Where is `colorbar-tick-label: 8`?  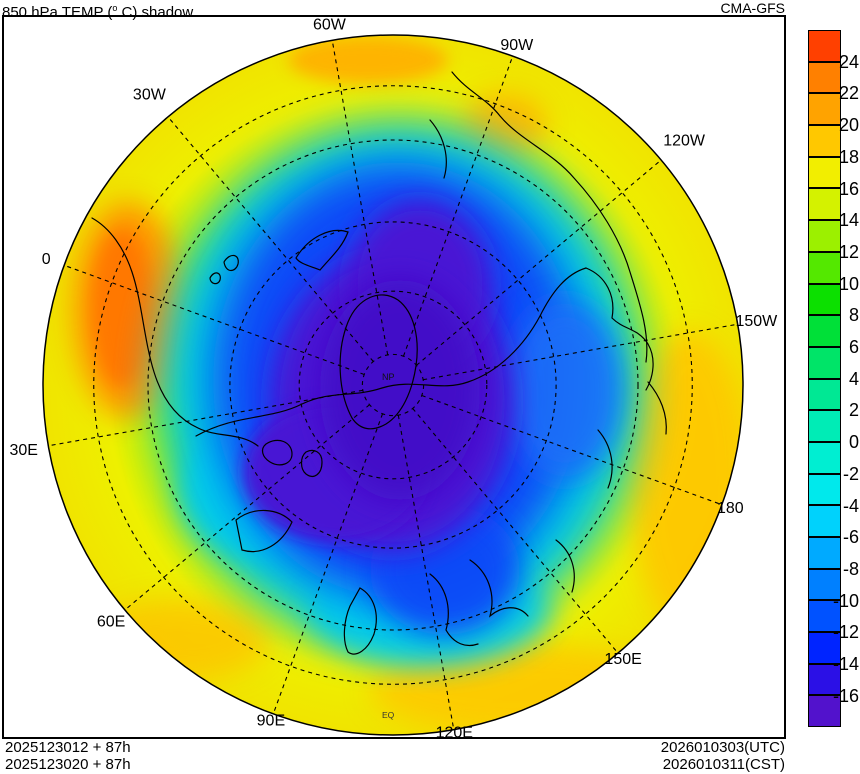 colorbar-tick-label: 8 is located at coordinates (853, 315).